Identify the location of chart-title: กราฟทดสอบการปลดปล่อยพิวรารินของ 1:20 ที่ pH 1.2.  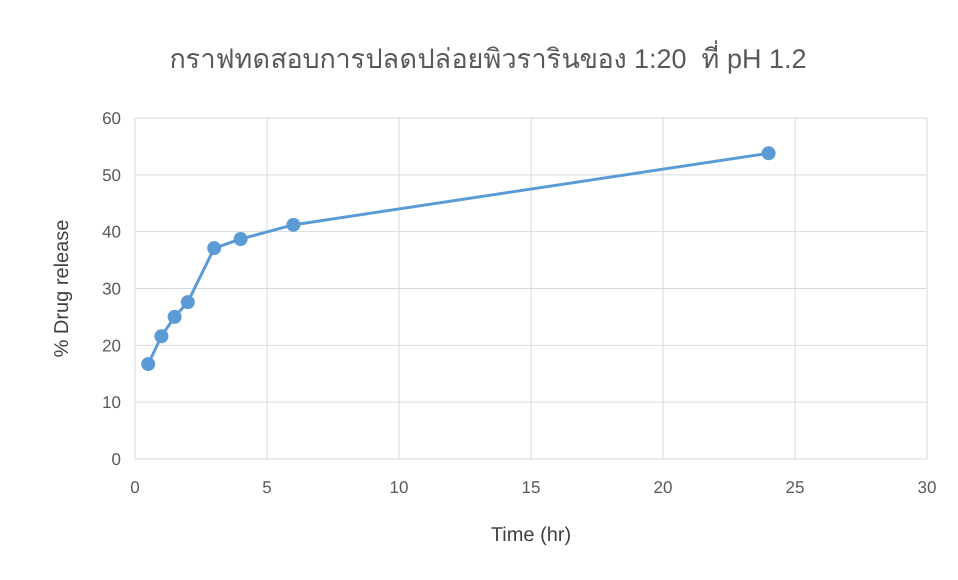
(488, 57).